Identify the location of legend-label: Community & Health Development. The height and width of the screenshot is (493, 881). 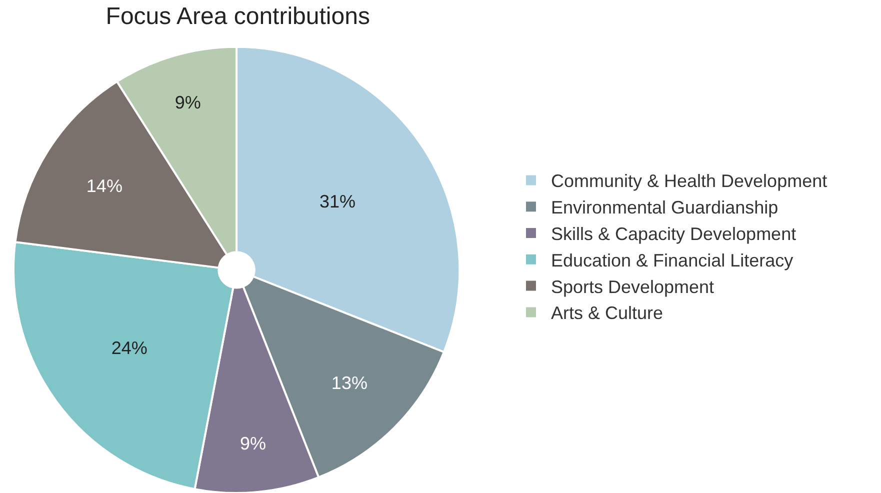
(689, 181).